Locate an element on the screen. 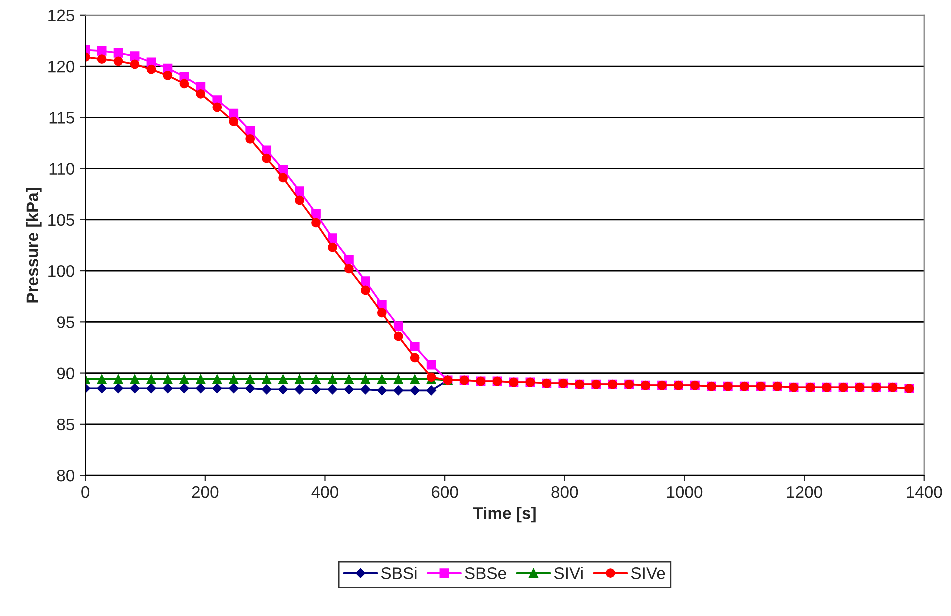 The height and width of the screenshot is (616, 951). y-tick-label: 85 is located at coordinates (65, 424).